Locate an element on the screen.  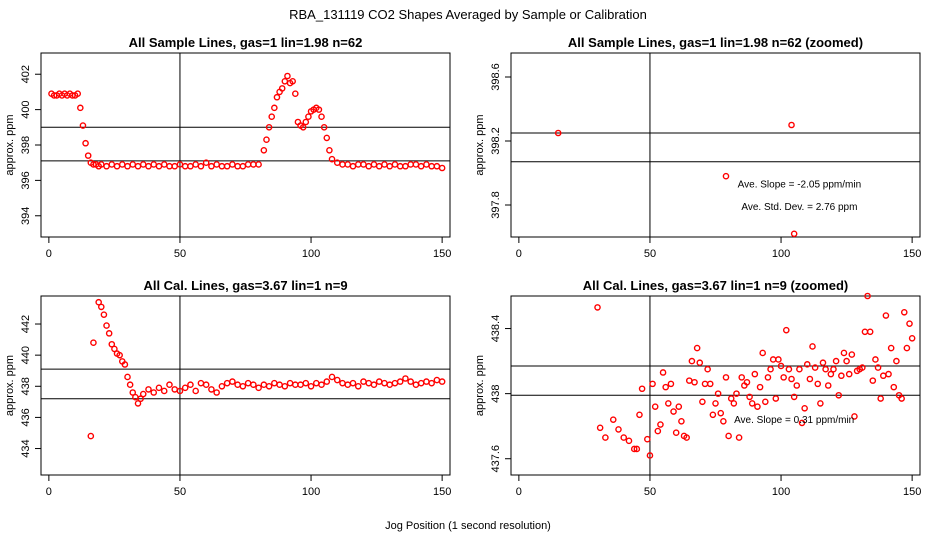
y-tick-label: 394 is located at coordinates (26, 216).